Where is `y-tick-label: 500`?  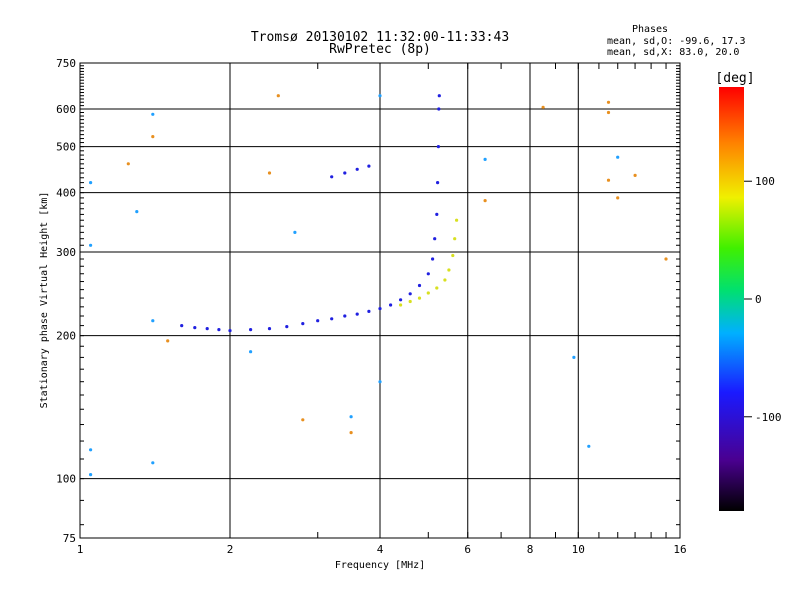 y-tick-label: 500 is located at coordinates (66, 147).